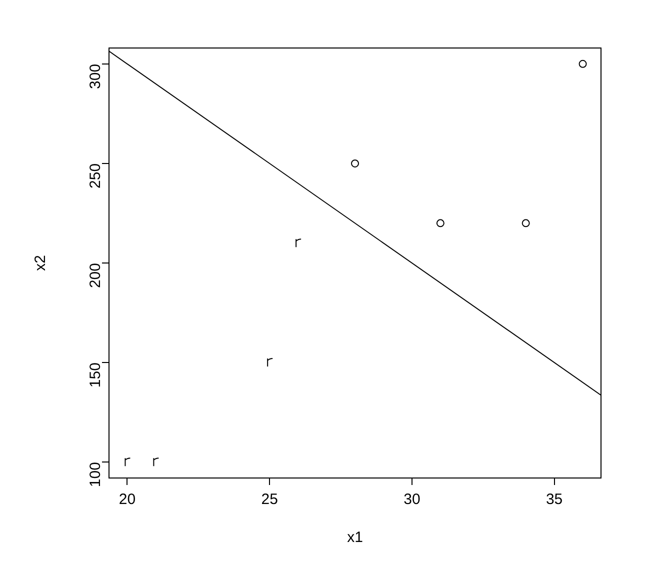  What do you see at coordinates (95, 275) in the screenshot?
I see `y-tick-label: 200` at bounding box center [95, 275].